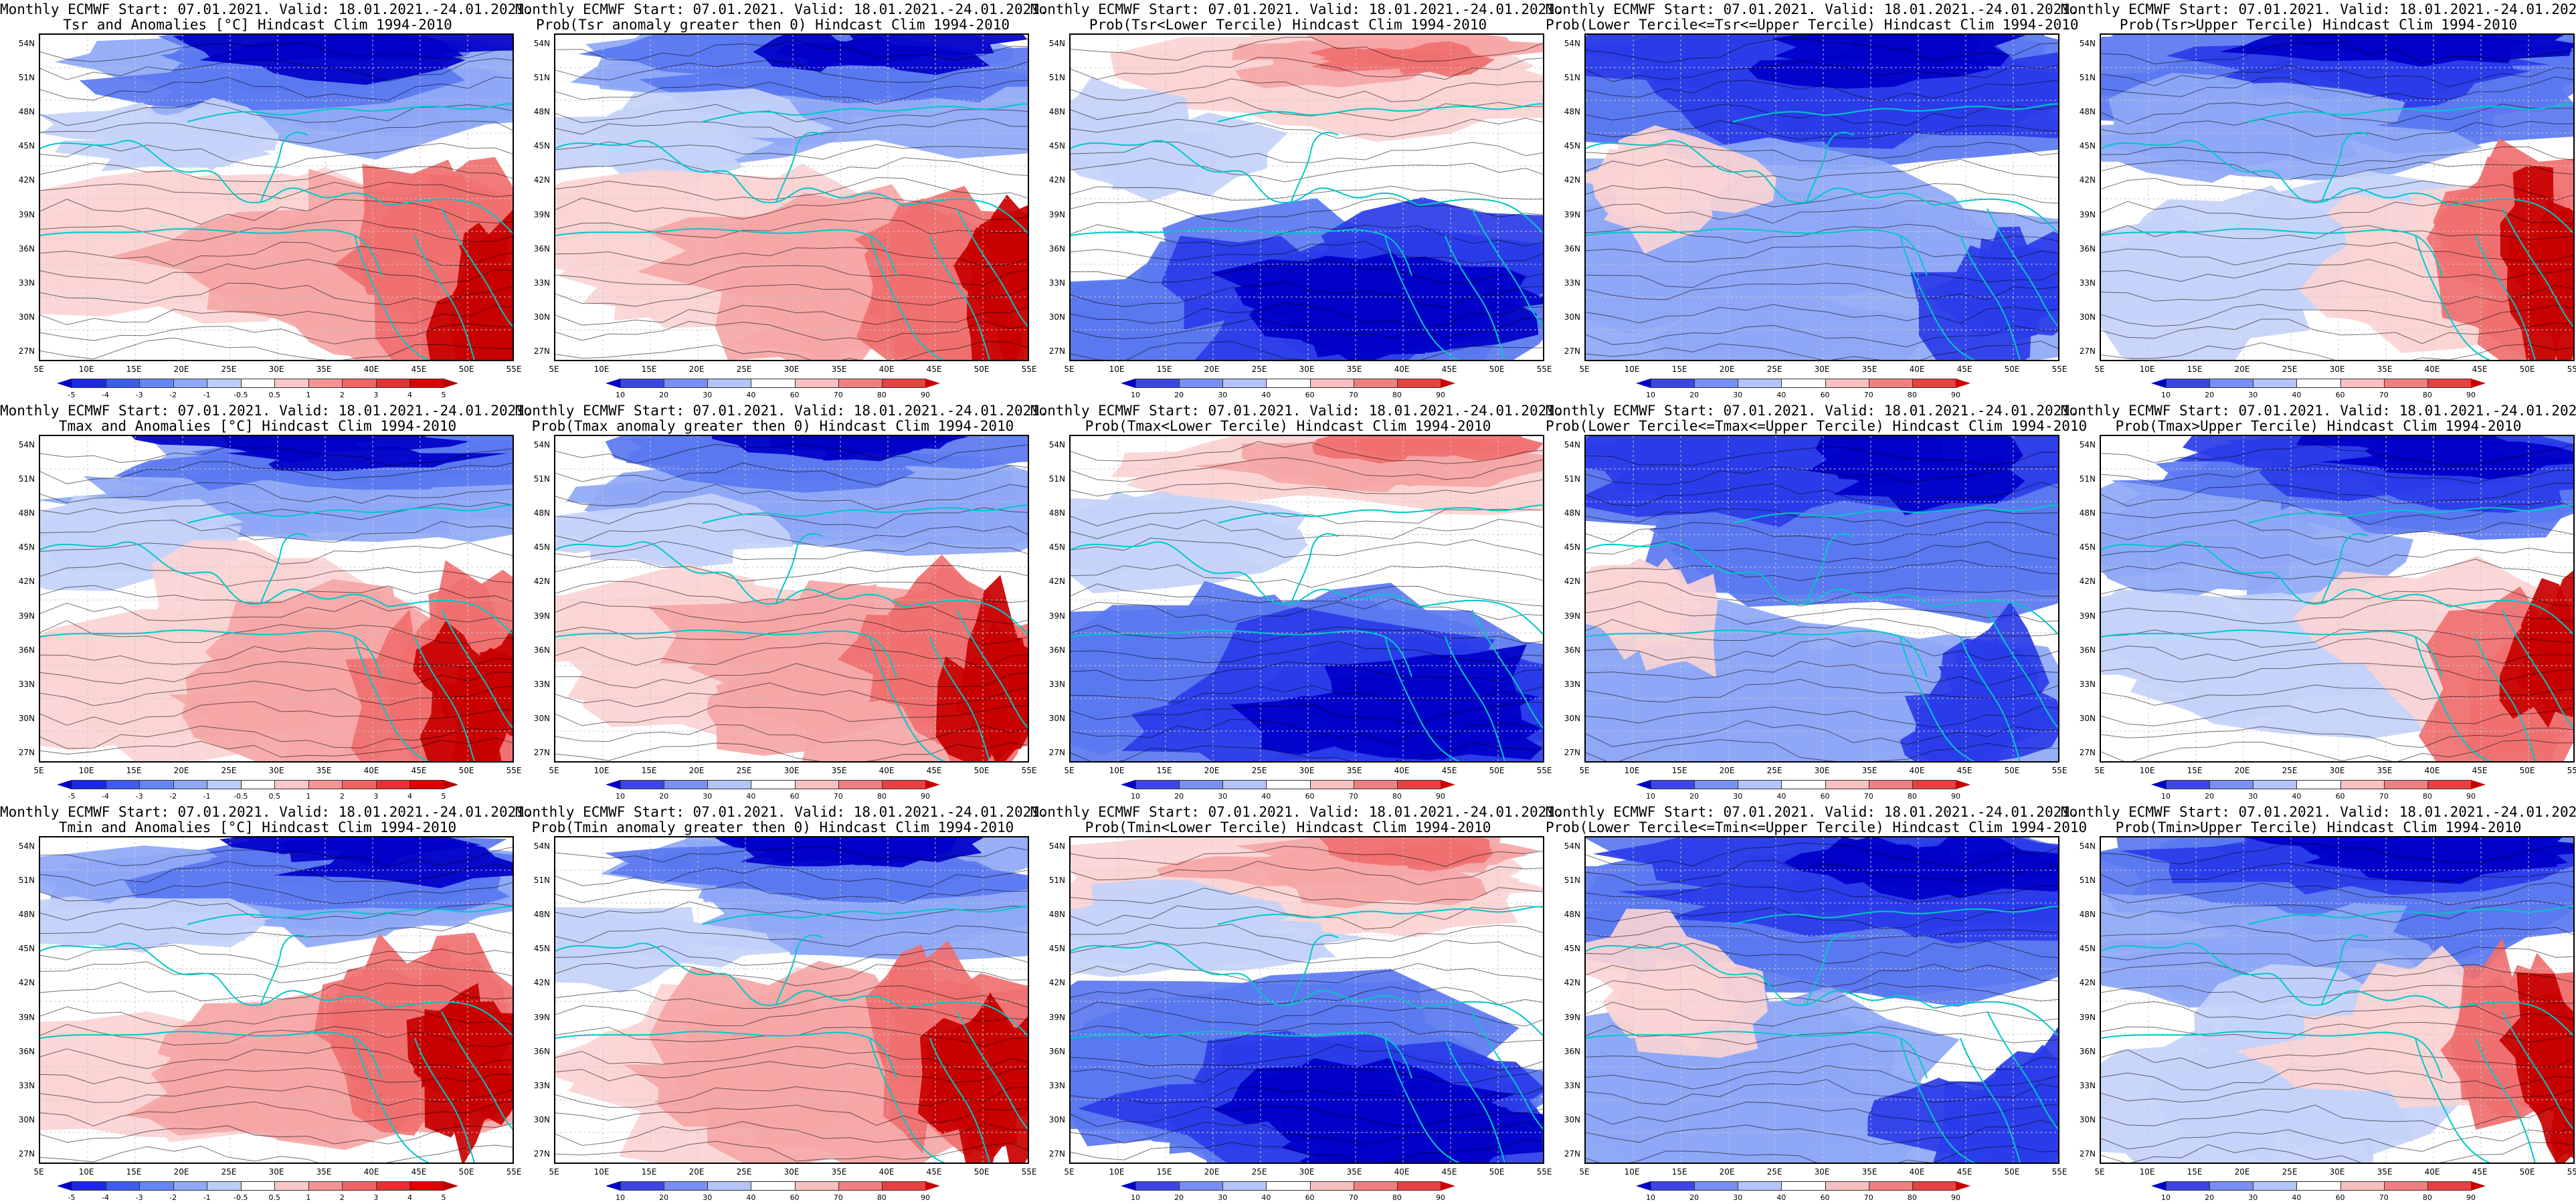  I want to click on lon-tick-label: 20E, so click(1212, 369).